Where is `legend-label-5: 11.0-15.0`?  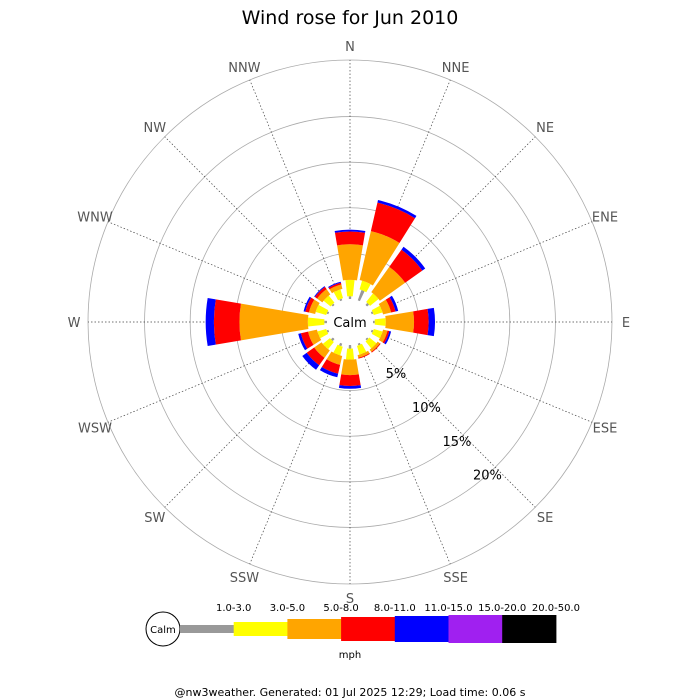 legend-label-5: 11.0-15.0 is located at coordinates (448, 608).